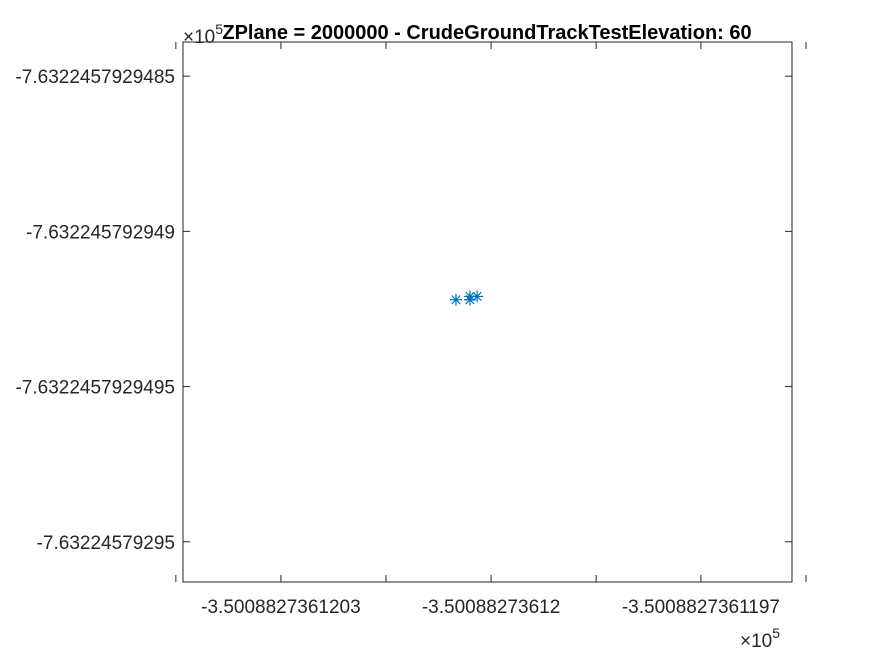 This screenshot has width=875, height=656. Describe the element at coordinates (701, 607) in the screenshot. I see `x-tick-label: -3.5008827361197` at that location.